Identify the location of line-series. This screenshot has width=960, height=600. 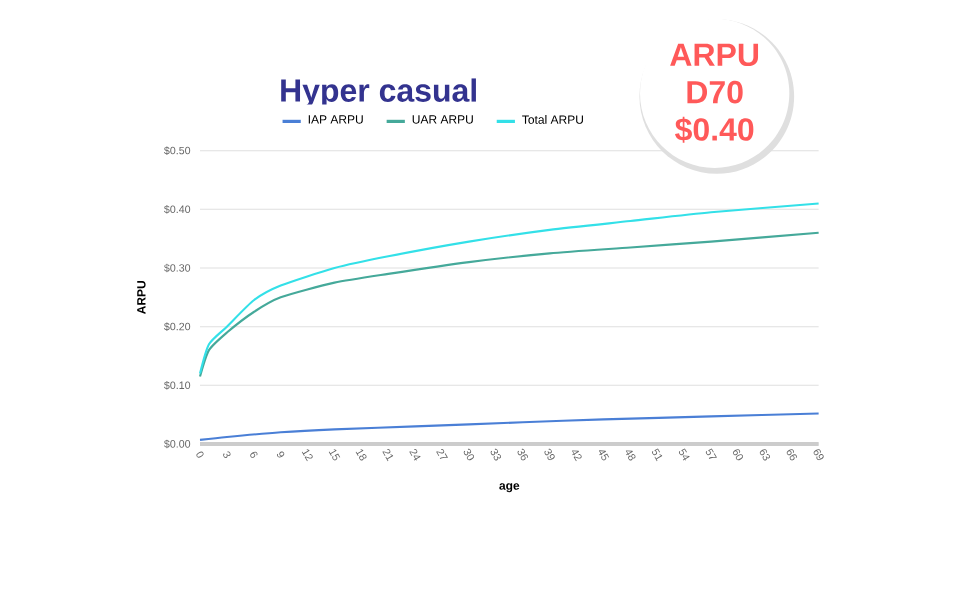
(509, 426).